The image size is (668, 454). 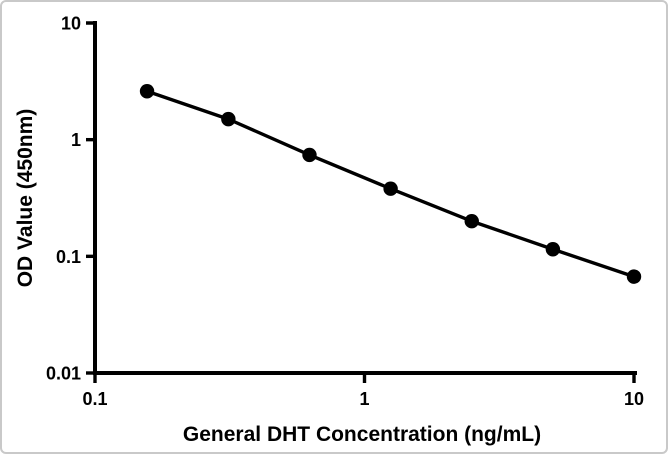 I want to click on x-tick-label: 1, so click(x=364, y=399).